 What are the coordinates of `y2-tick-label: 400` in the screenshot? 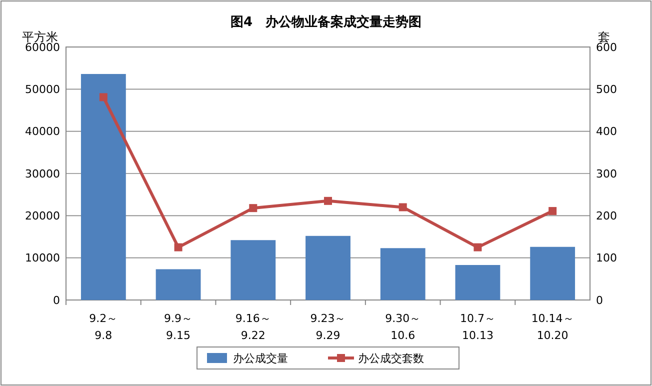 It's located at (606, 131).